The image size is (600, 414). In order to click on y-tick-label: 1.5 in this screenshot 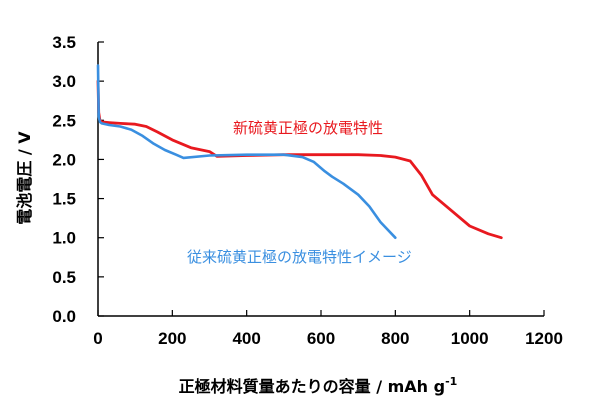, I will do `click(64, 199)`.